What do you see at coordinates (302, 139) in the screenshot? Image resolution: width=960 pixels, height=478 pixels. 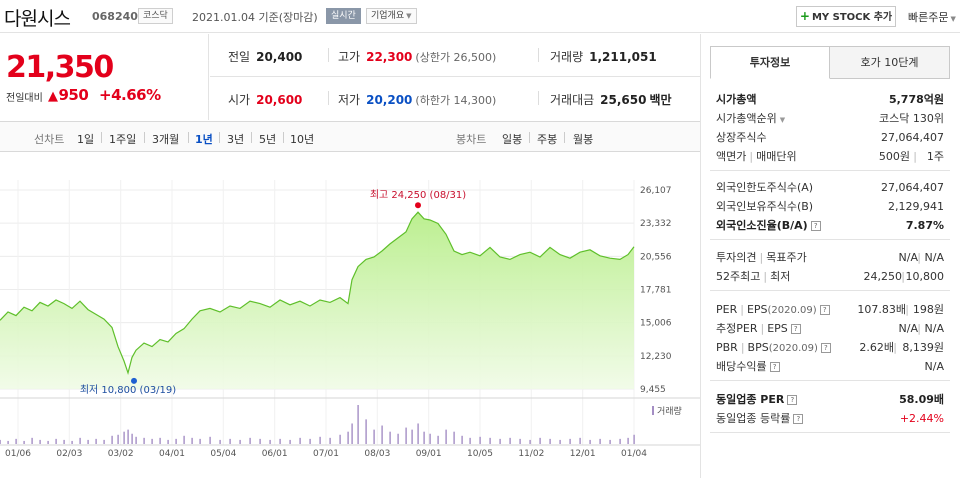 I see `period-10y-button: 10년` at bounding box center [302, 139].